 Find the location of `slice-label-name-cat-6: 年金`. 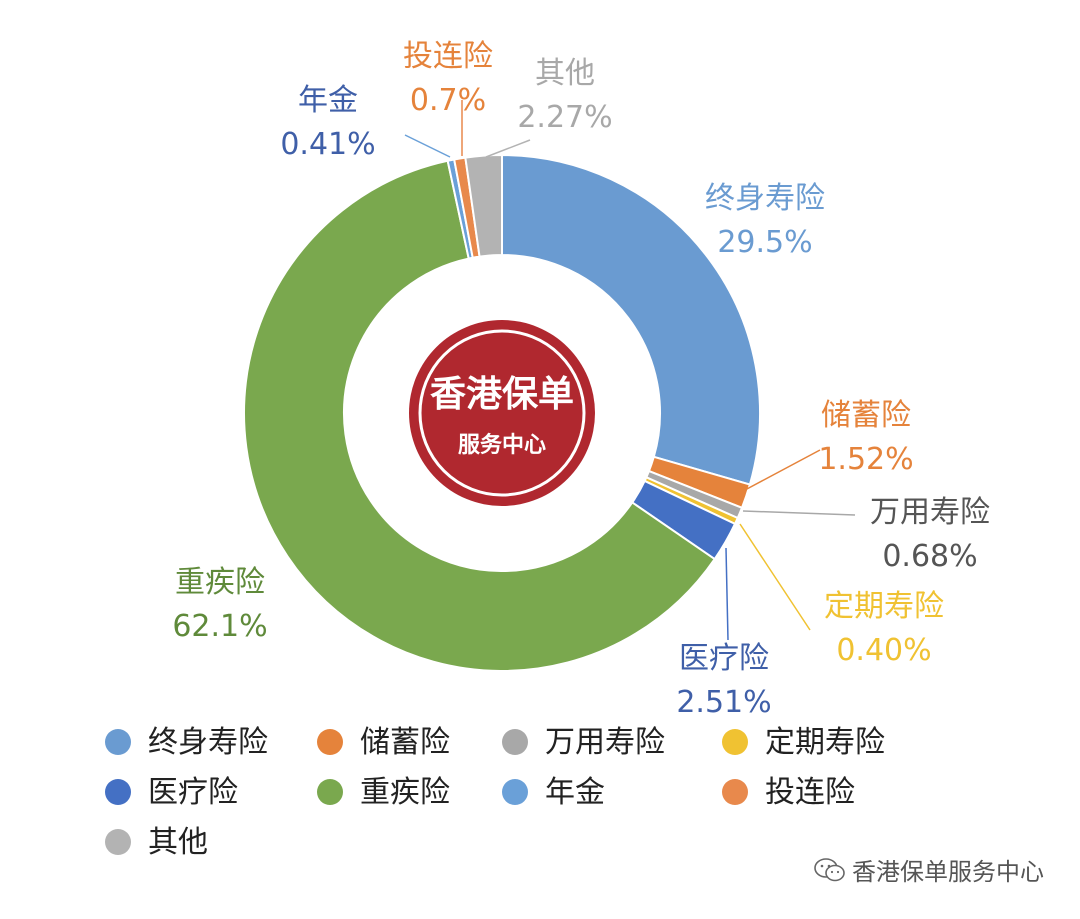

slice-label-name-cat-6: 年金 is located at coordinates (328, 100).